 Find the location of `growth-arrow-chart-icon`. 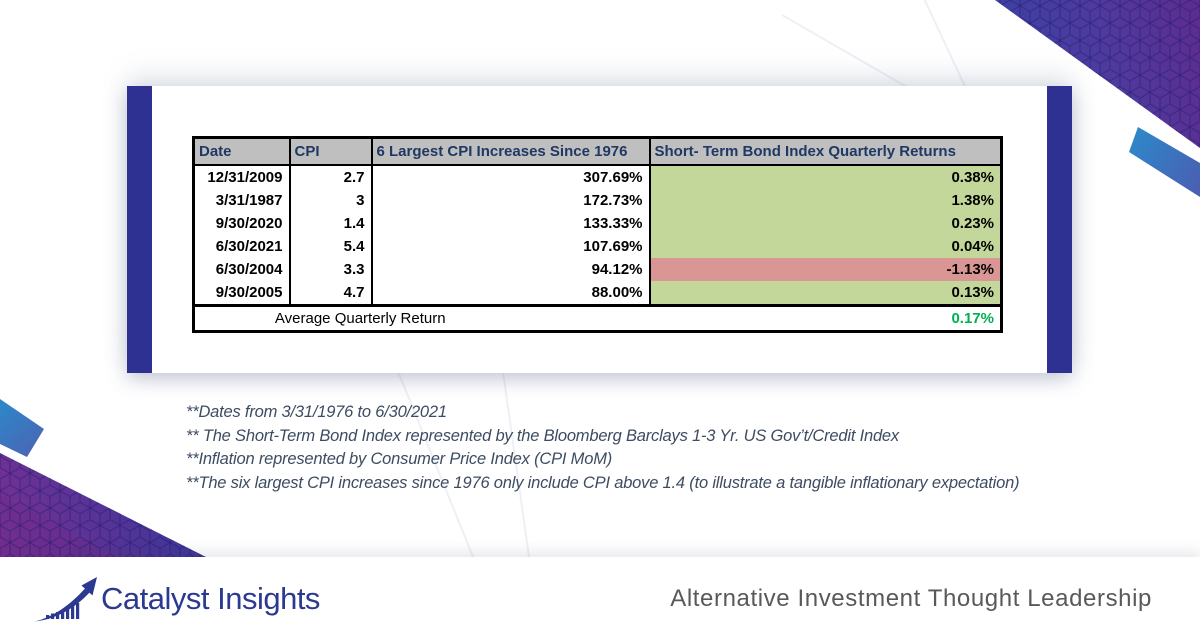

growth-arrow-chart-icon is located at coordinates (66, 598).